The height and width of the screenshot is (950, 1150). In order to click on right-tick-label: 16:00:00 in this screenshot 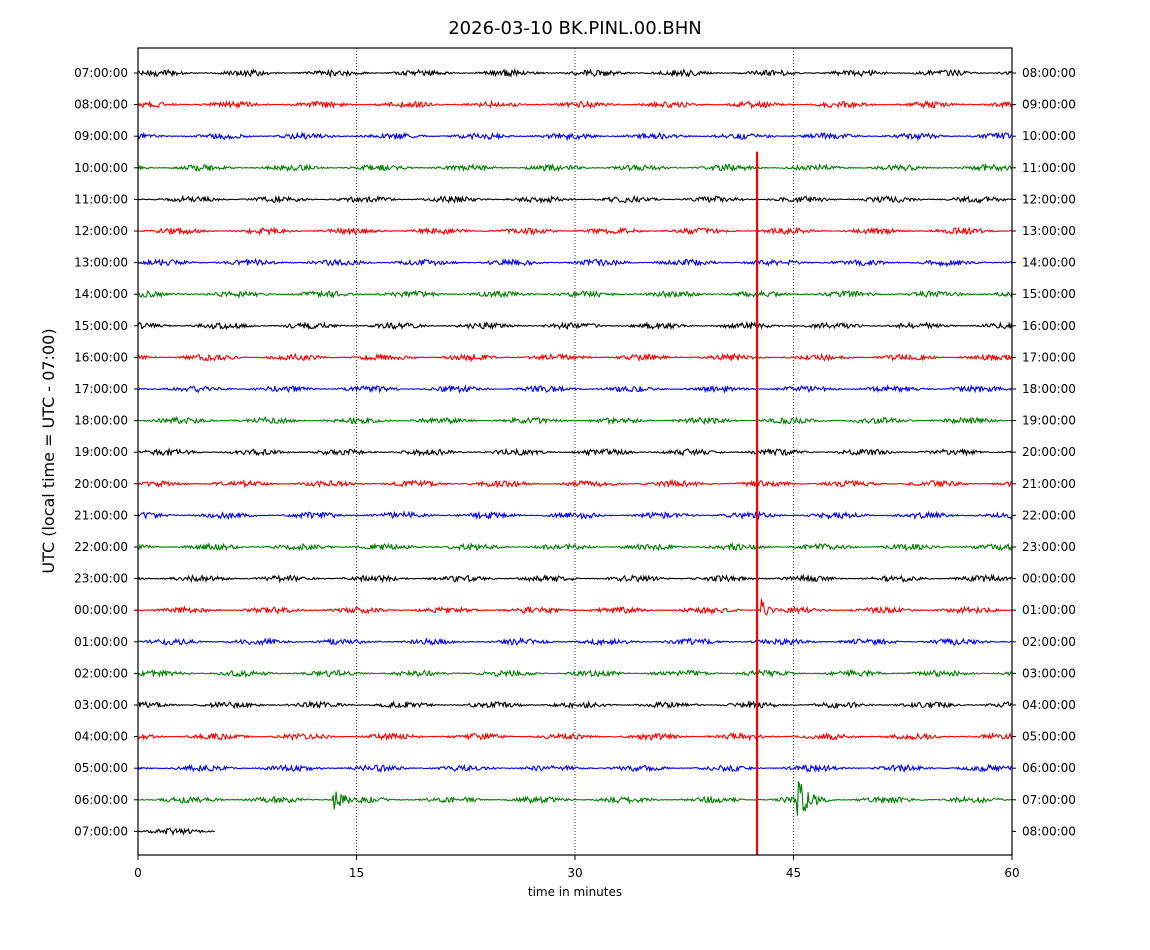, I will do `click(1049, 326)`.